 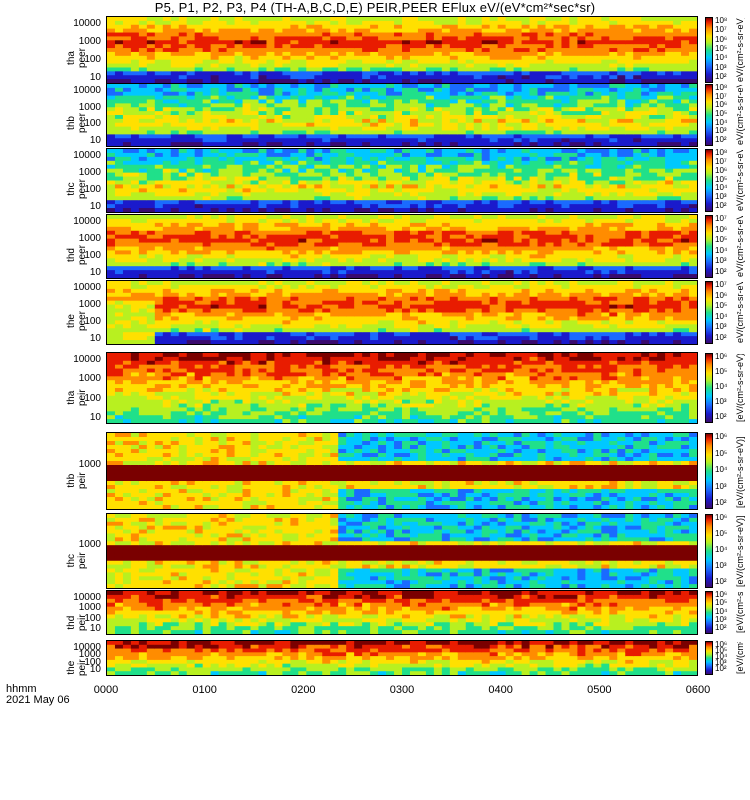 I want to click on spectrogram-panel-thc-peir, so click(x=402, y=551).